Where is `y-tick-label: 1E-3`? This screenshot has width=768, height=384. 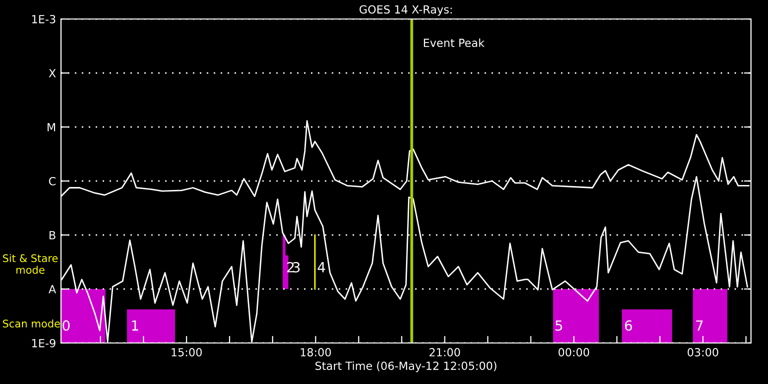
y-tick-label: 1E-3 is located at coordinates (44, 19).